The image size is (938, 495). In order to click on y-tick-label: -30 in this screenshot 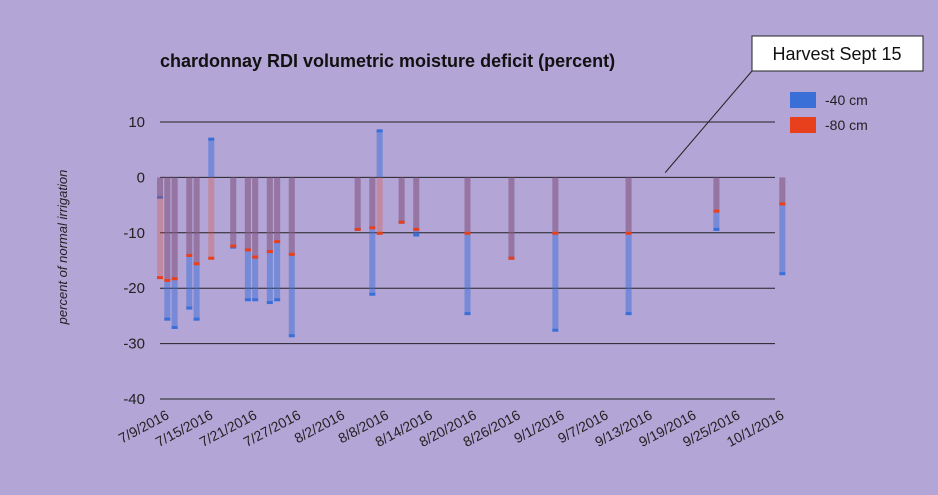, I will do `click(134, 344)`.